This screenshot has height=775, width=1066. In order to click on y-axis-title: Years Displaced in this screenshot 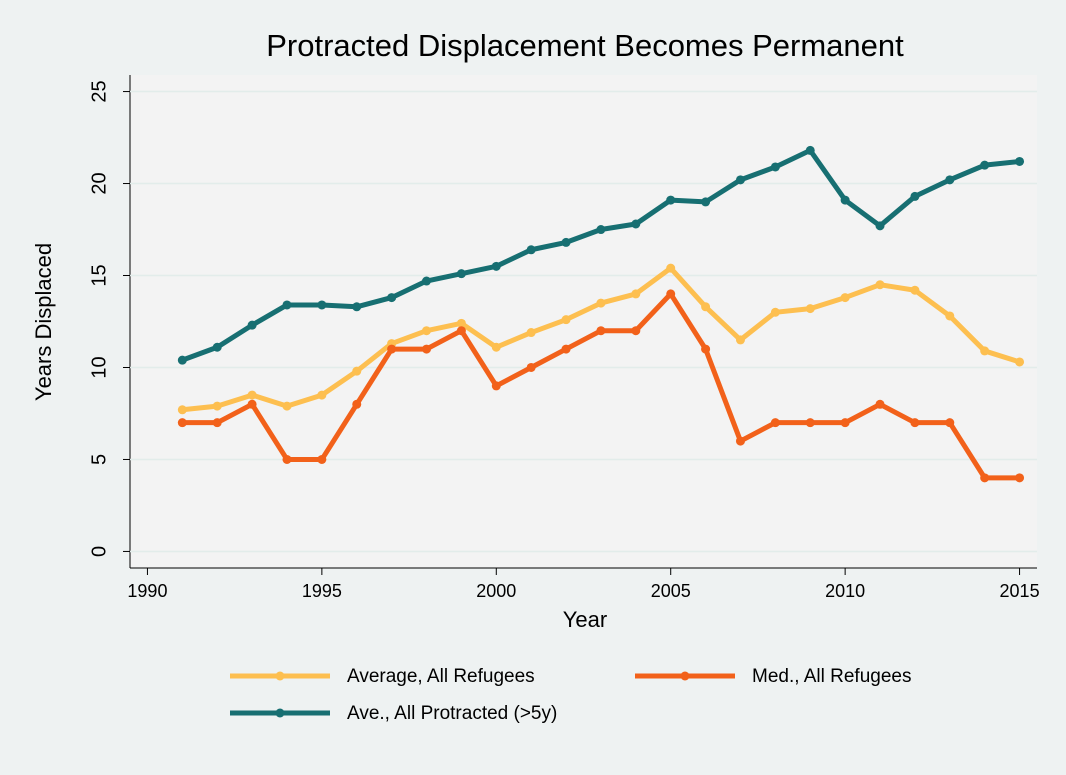, I will do `click(43, 322)`.